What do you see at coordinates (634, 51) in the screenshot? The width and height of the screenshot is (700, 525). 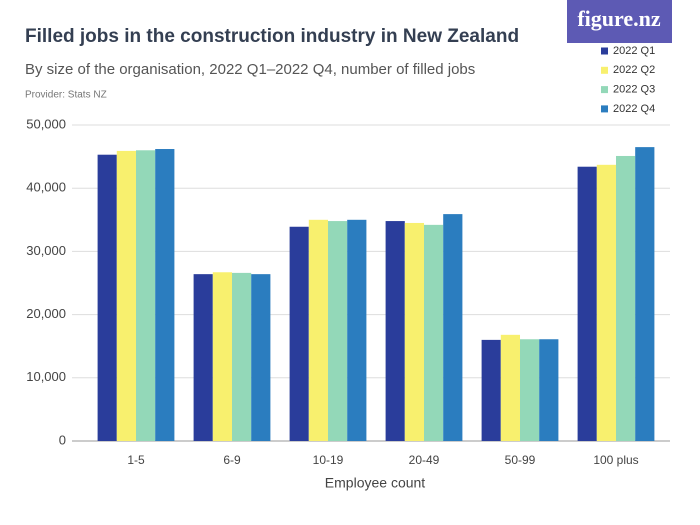 I see `legend-label: 2022 Q1` at bounding box center [634, 51].